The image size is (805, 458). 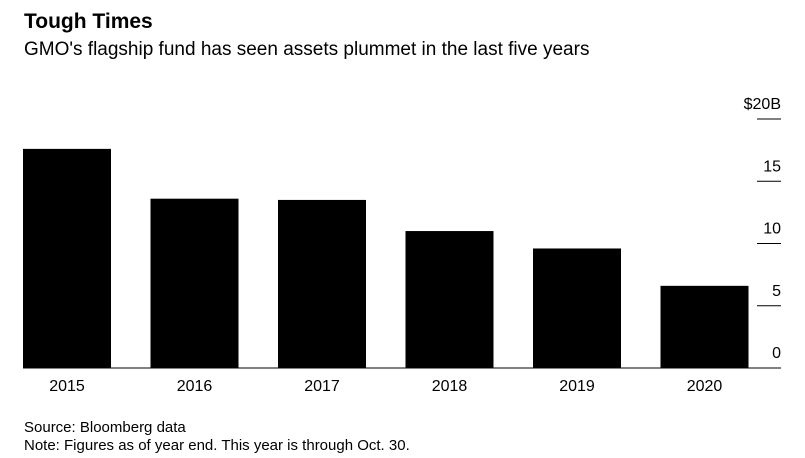 What do you see at coordinates (762, 104) in the screenshot?
I see `y-tick-label: $20B` at bounding box center [762, 104].